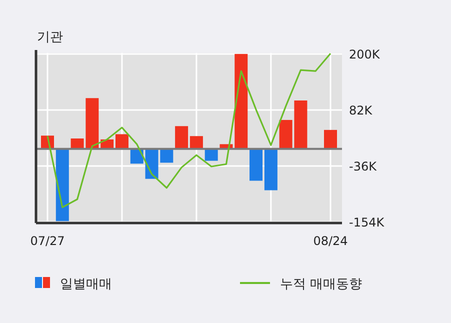 This screenshot has height=323, width=451. I want to click on legend-label: 누적 매매동향, so click(321, 284).